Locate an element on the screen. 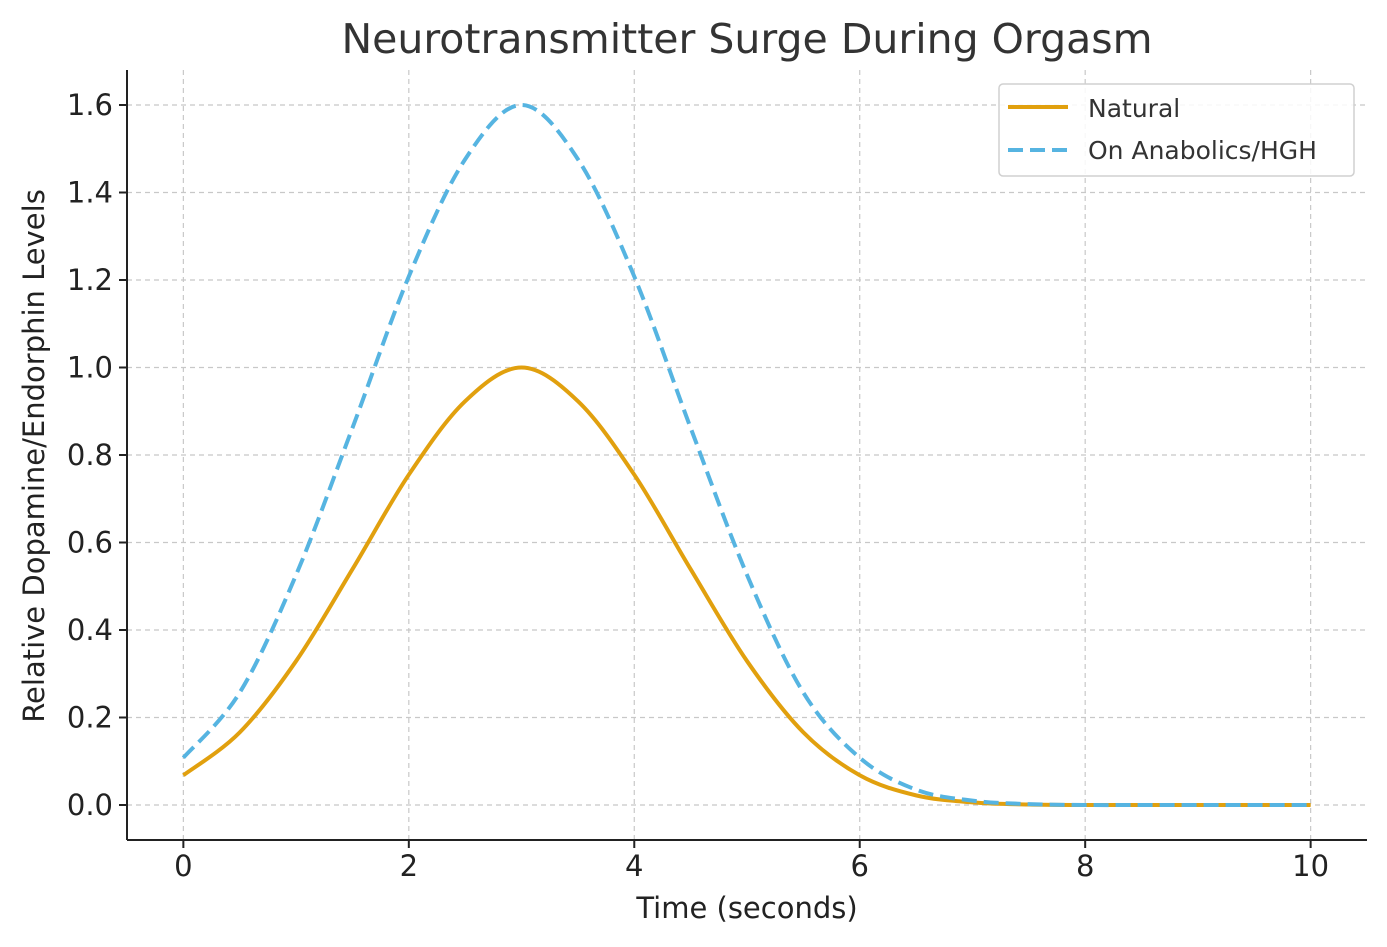 The height and width of the screenshot is (947, 1387). legend: Natural On Anabolics/HGH is located at coordinates (1176, 130).